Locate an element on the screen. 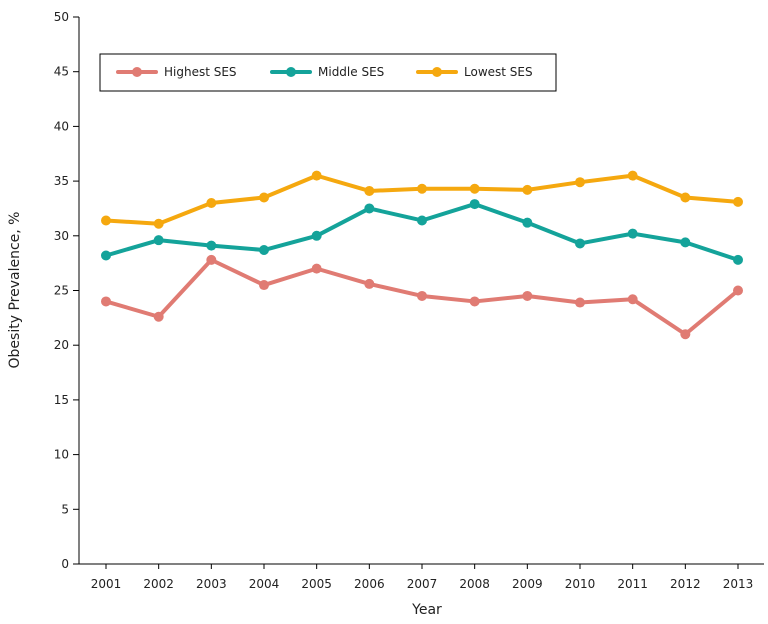 Image resolution: width=768 pixels, height=624 pixels. x-tick-label: 2001 is located at coordinates (106, 584).